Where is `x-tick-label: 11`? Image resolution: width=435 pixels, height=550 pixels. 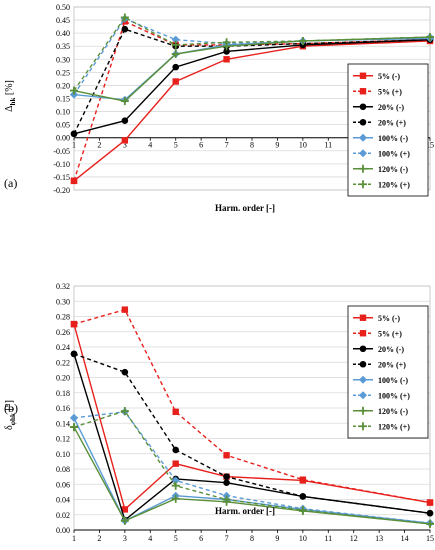 x-tick-label: 11 is located at coordinates (328, 538).